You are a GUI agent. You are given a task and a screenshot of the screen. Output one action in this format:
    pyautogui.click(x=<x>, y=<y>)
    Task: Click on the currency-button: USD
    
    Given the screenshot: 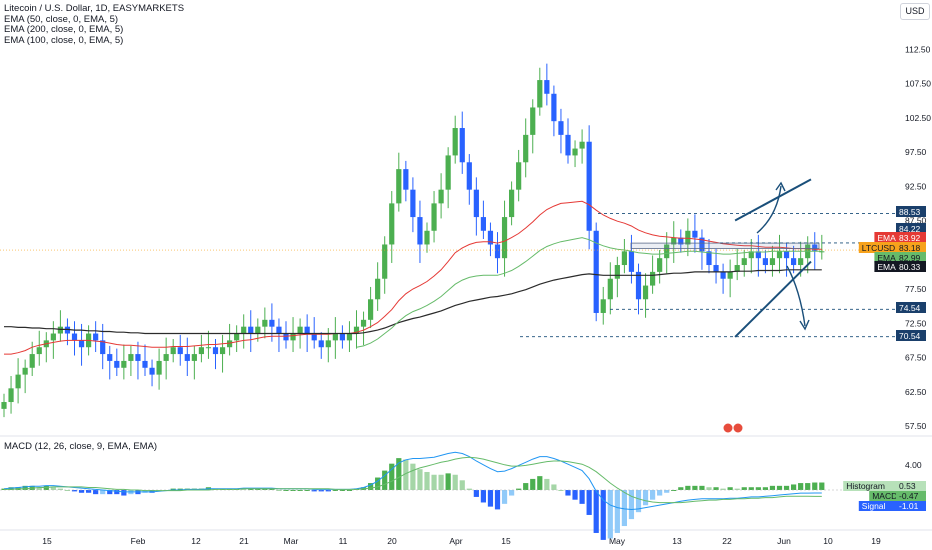 What is the action you would take?
    pyautogui.click(x=915, y=11)
    